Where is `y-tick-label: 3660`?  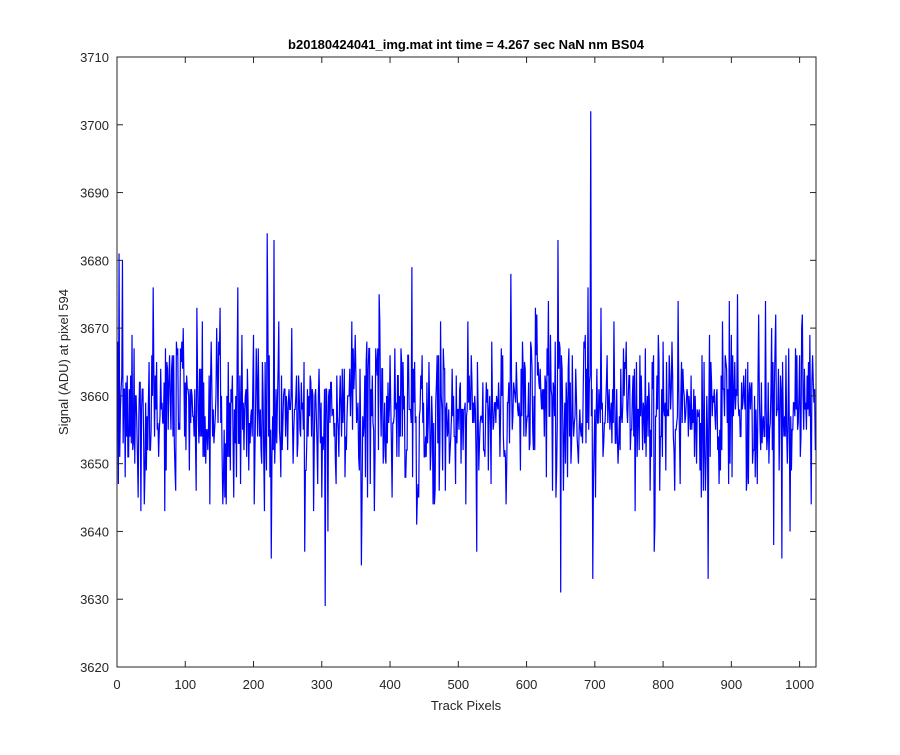
y-tick-label: 3660 is located at coordinates (94, 396).